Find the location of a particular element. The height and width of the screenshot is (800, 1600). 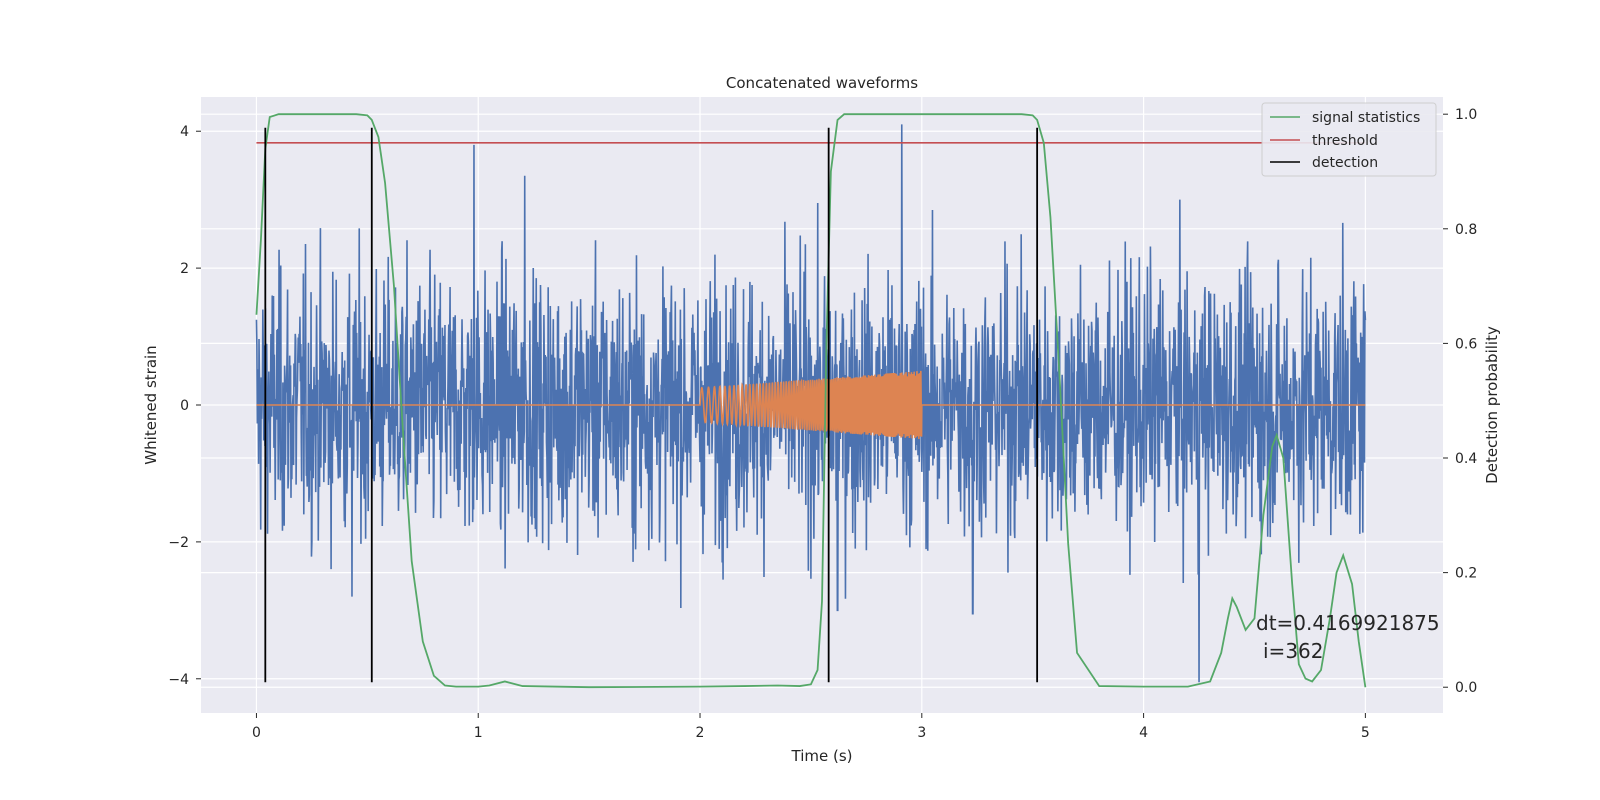

x-axis-label: Time (s) is located at coordinates (822, 756).